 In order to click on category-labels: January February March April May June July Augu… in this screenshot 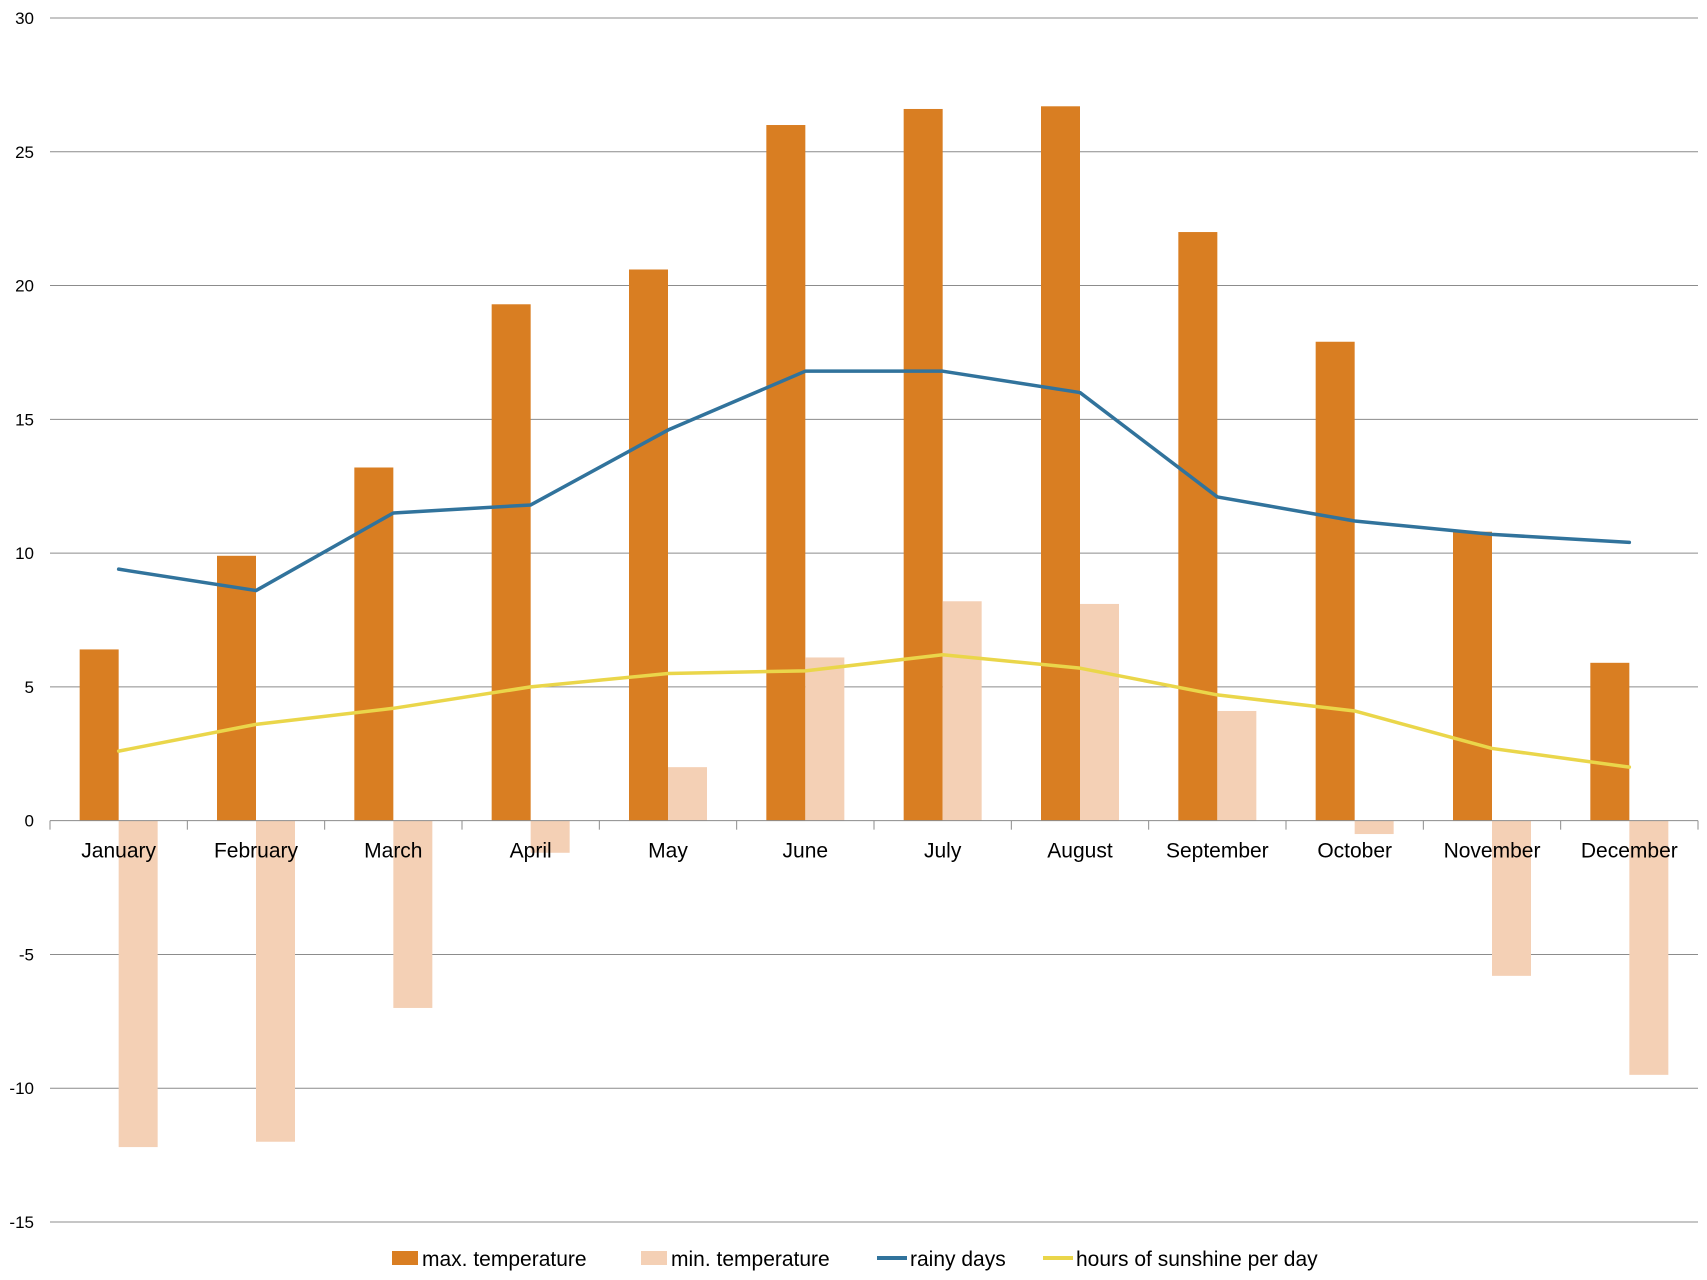, I will do `click(879, 851)`.